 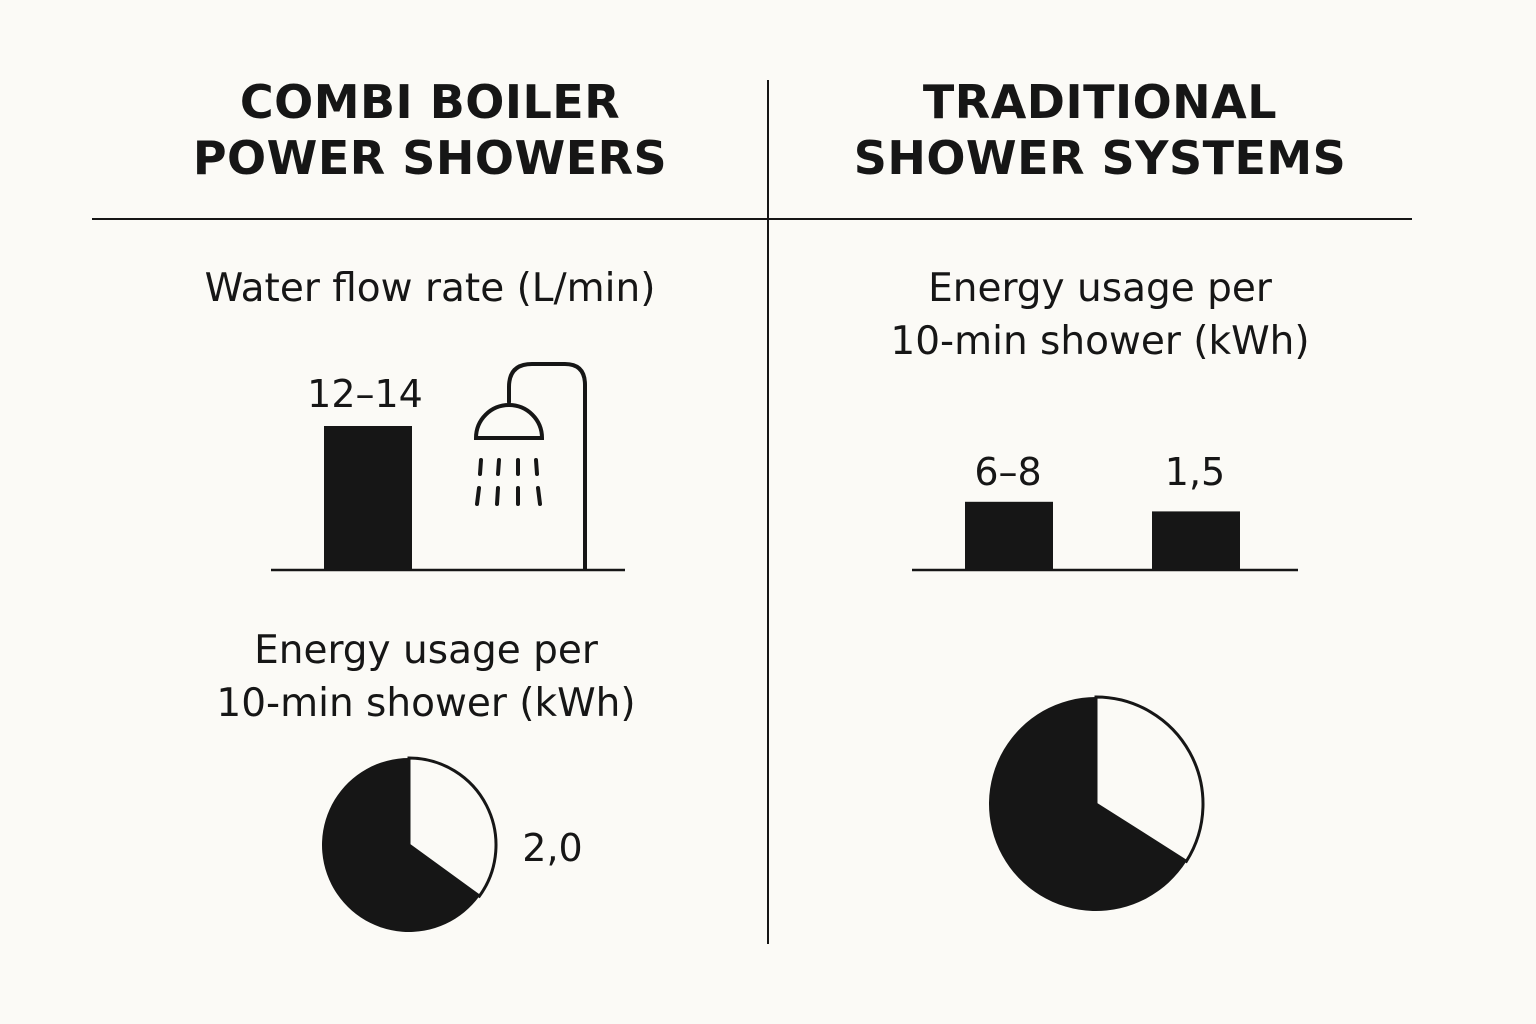 What do you see at coordinates (1088, 804) in the screenshot?
I see `right-pie-slice-dark` at bounding box center [1088, 804].